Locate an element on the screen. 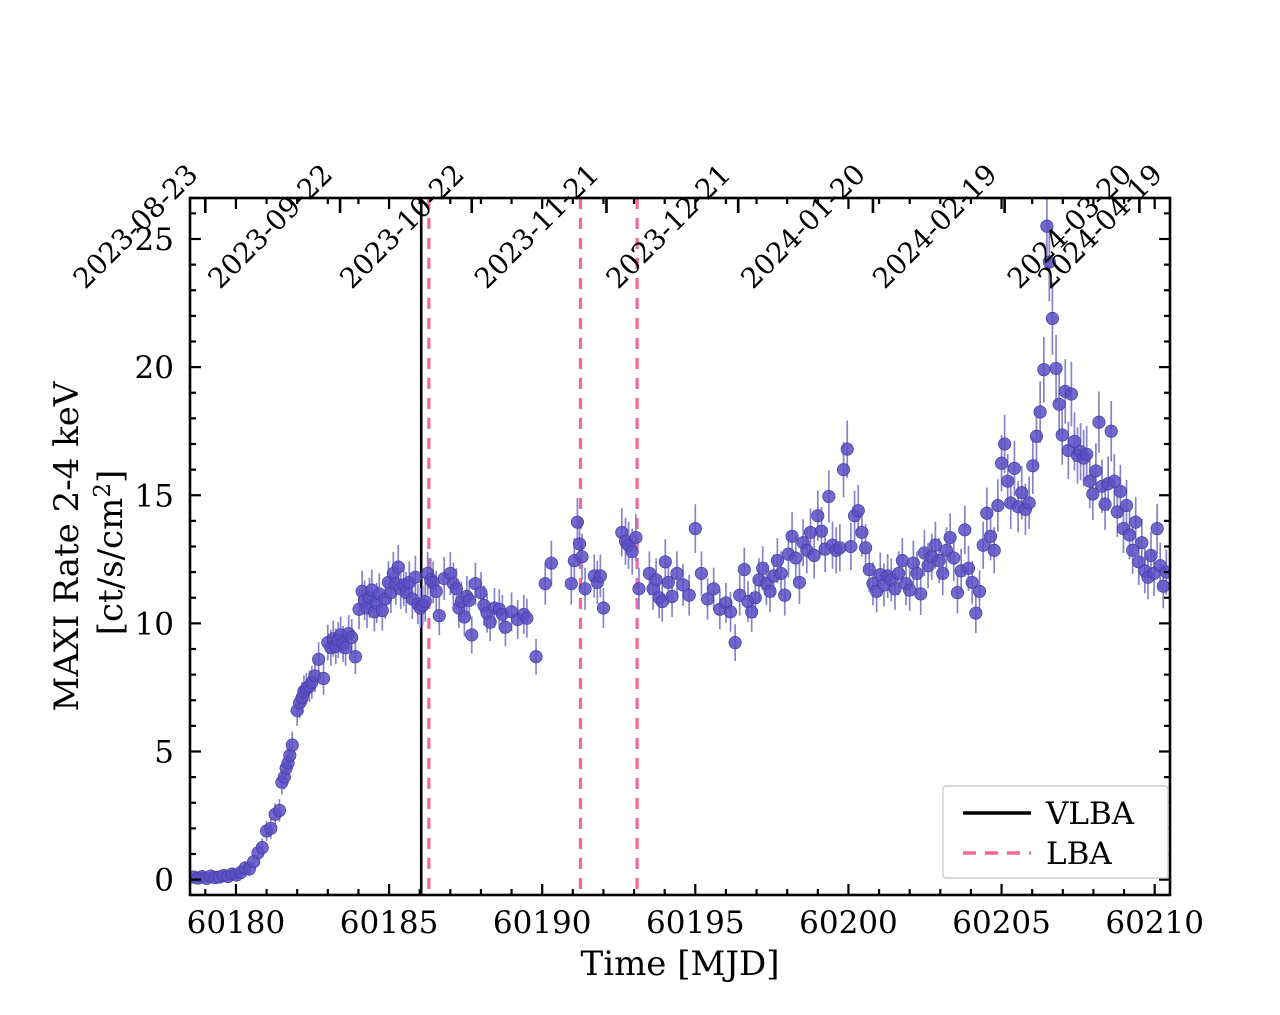 The width and height of the screenshot is (1280, 1015). xtick-label: 60185 is located at coordinates (389, 923).